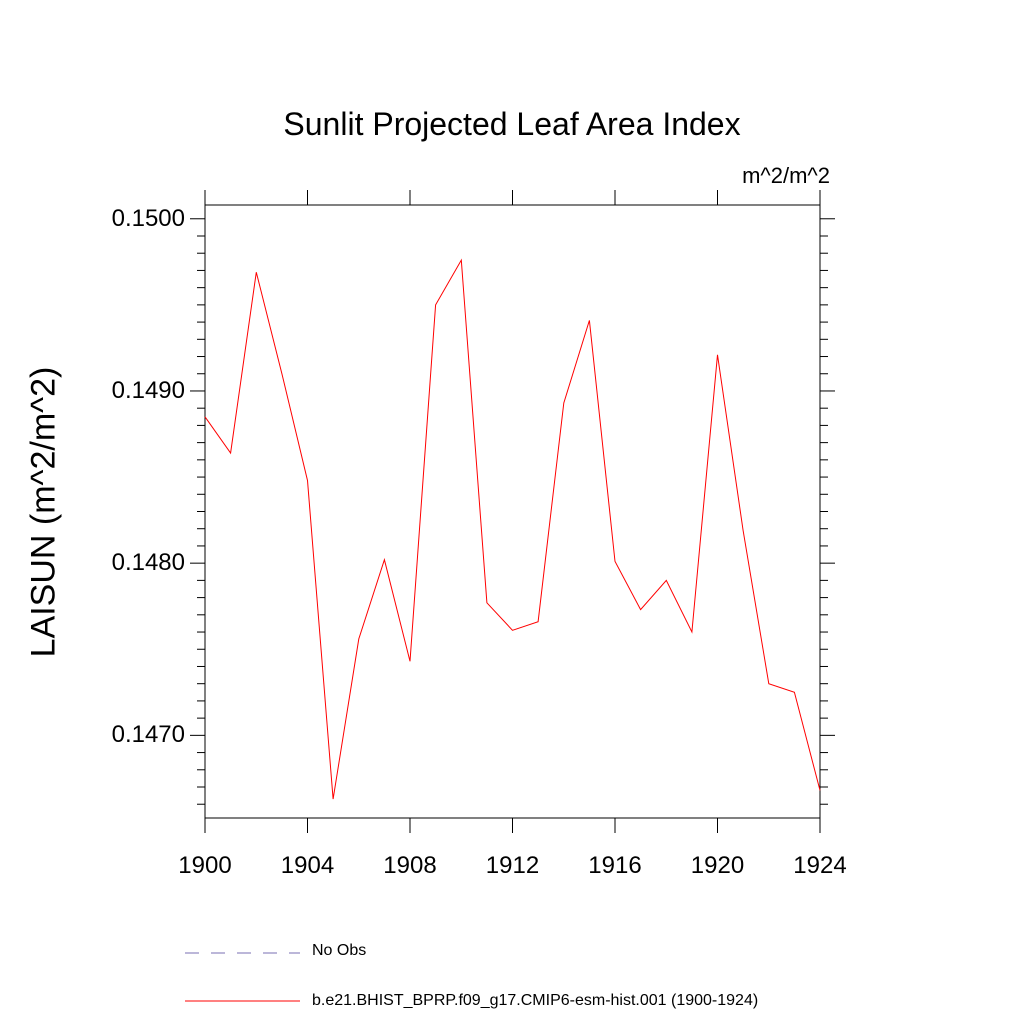 This screenshot has height=1024, width=1024. What do you see at coordinates (410, 865) in the screenshot?
I see `x-tick-label: 1908` at bounding box center [410, 865].